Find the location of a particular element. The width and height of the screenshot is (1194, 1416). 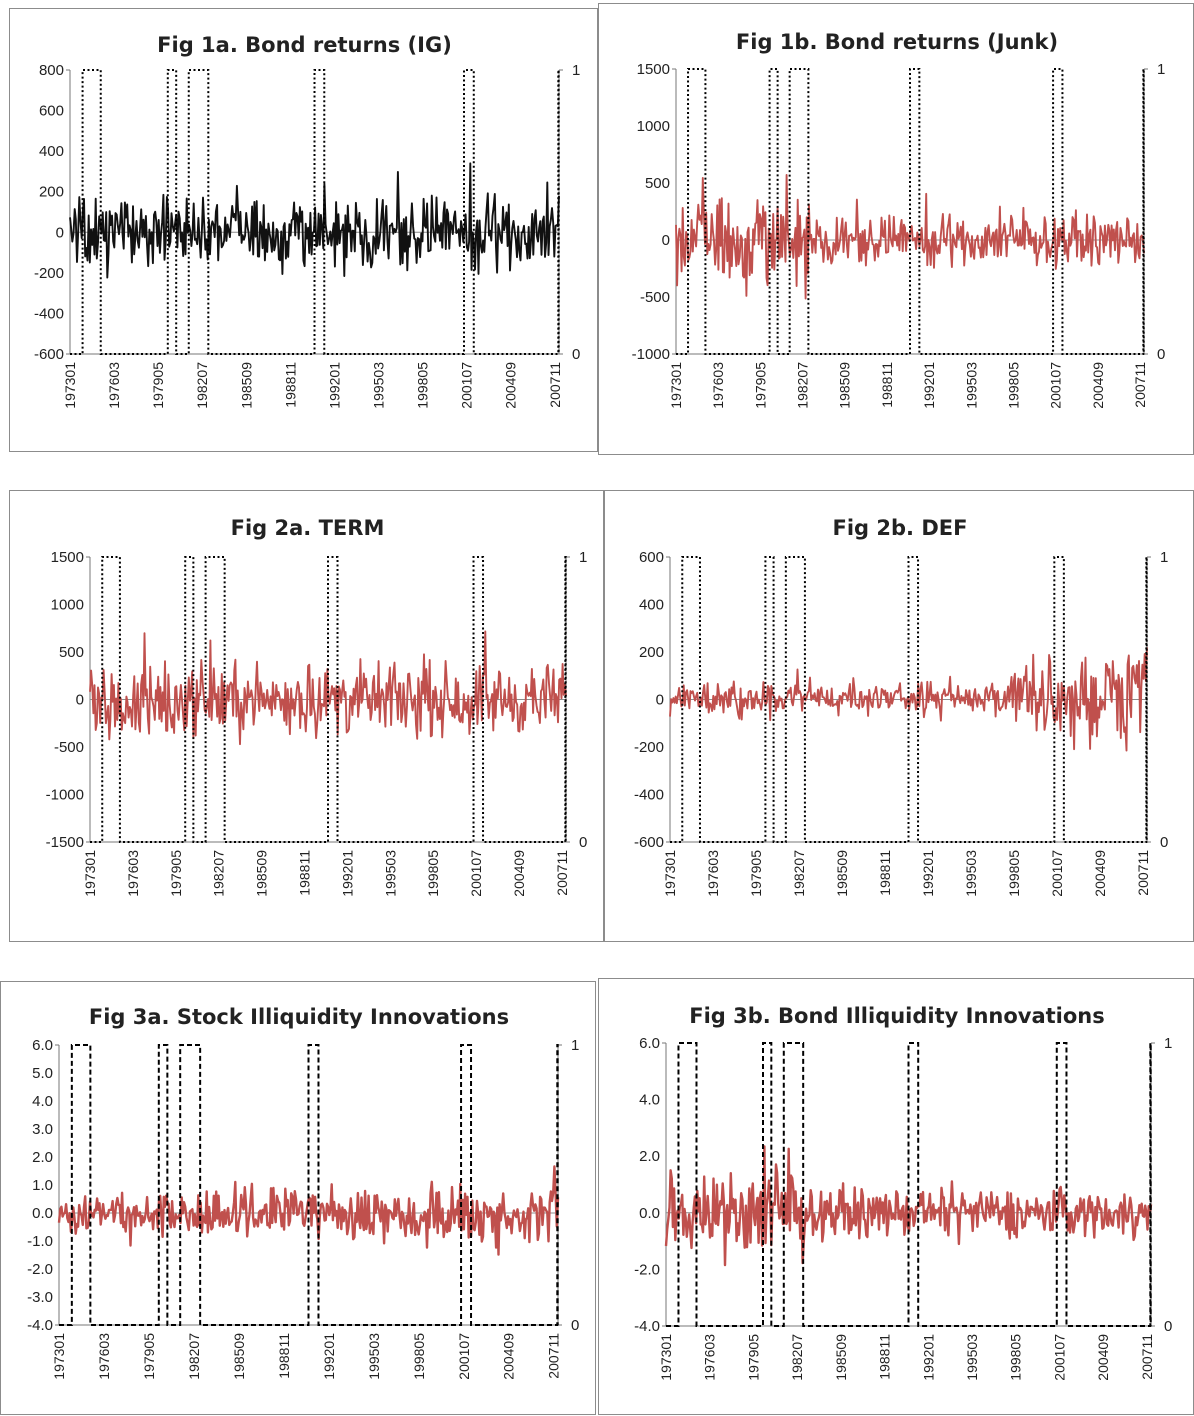

y-tick-label: 6.0 is located at coordinates (649, 1043).